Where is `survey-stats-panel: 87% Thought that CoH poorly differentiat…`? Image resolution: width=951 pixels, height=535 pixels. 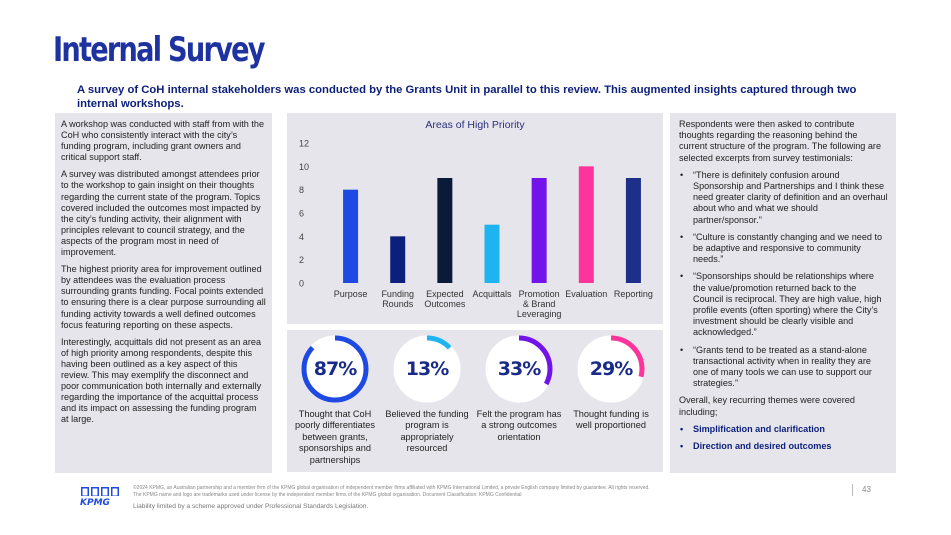 survey-stats-panel: 87% Thought that CoH poorly differentiat… is located at coordinates (475, 401).